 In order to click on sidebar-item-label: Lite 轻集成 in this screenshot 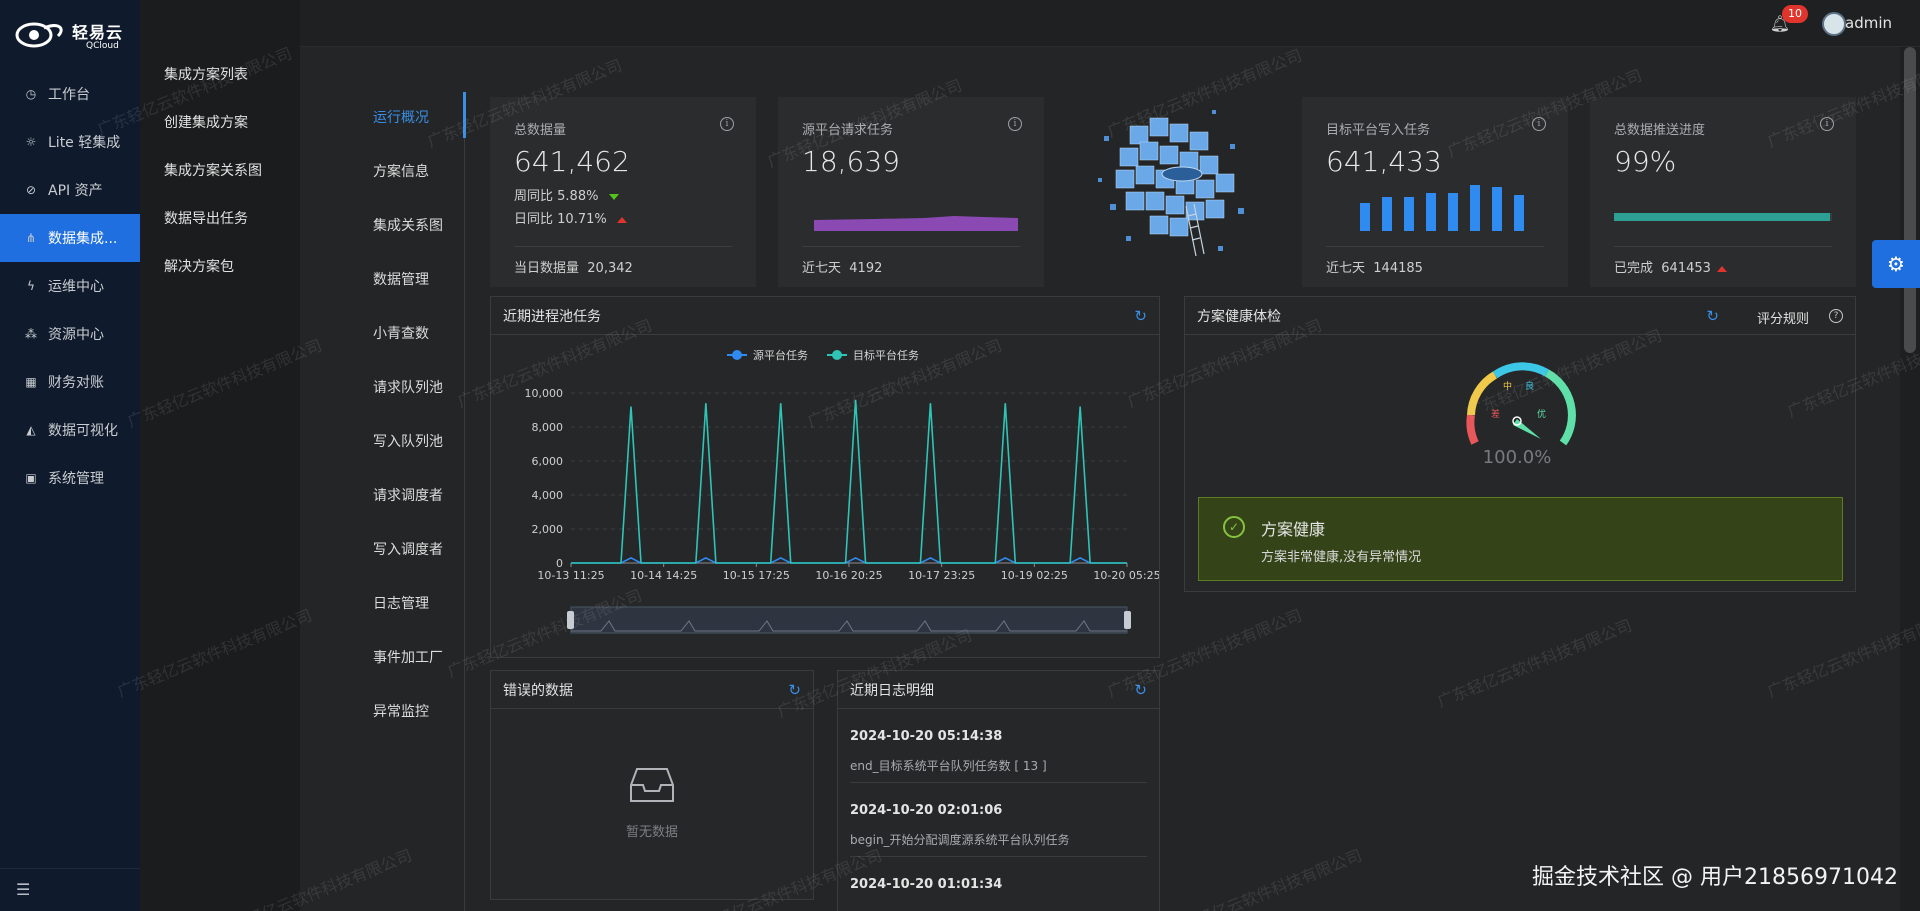, I will do `click(84, 143)`.